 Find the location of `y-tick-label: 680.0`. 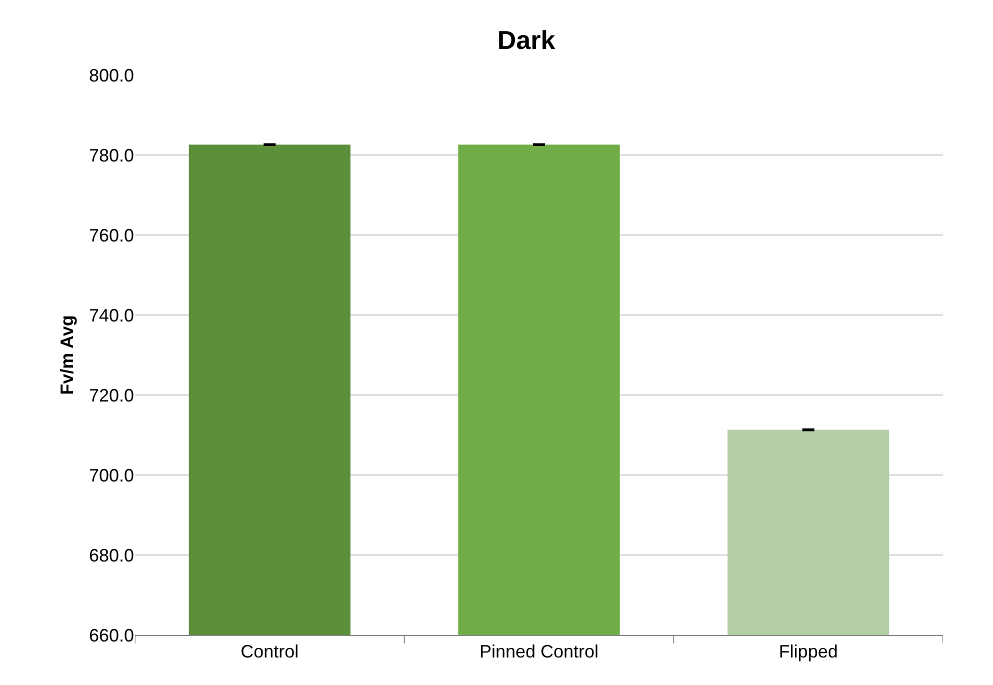

y-tick-label: 680.0 is located at coordinates (111, 555).